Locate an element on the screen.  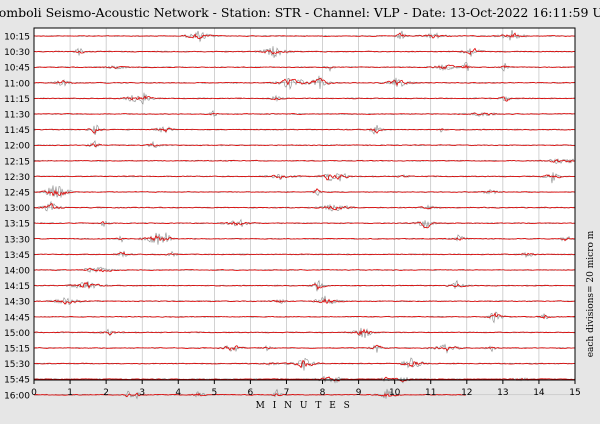
row-time-label: 10:15 is located at coordinates (17, 38).